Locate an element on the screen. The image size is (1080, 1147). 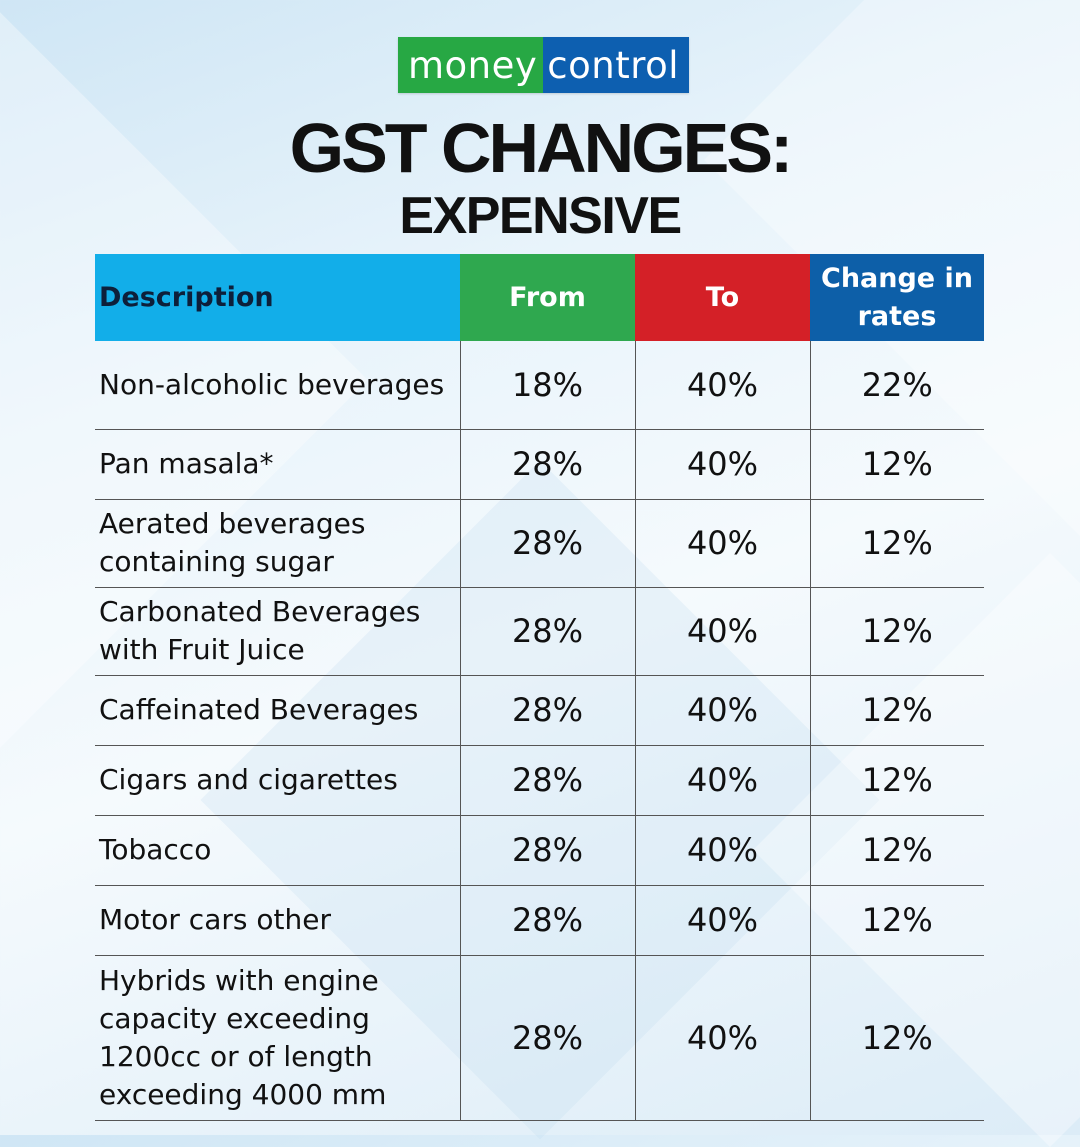
cell-change: 22% is located at coordinates (896, 385).